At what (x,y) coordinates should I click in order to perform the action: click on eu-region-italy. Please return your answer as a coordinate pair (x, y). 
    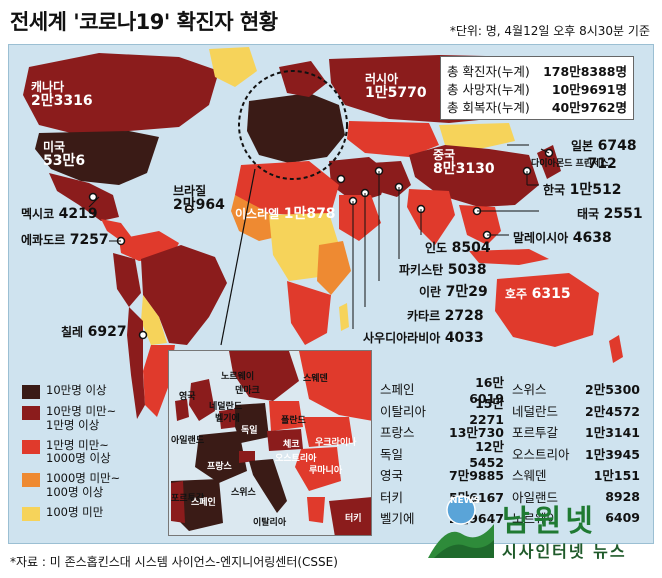
    Looking at the image, I should click on (268, 486).